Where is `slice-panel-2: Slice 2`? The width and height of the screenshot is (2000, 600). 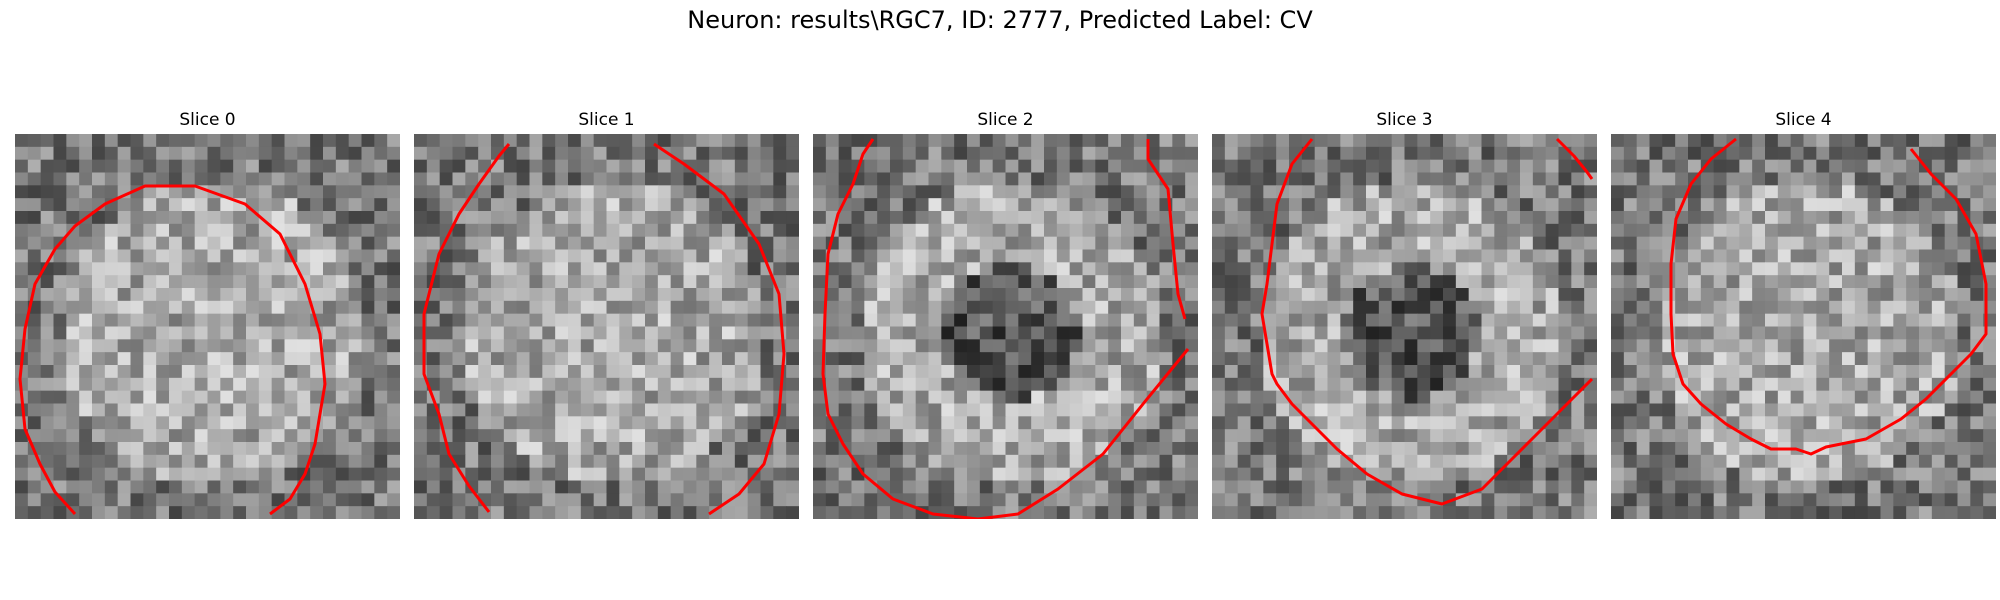
slice-panel-2: Slice 2 is located at coordinates (1005, 313).